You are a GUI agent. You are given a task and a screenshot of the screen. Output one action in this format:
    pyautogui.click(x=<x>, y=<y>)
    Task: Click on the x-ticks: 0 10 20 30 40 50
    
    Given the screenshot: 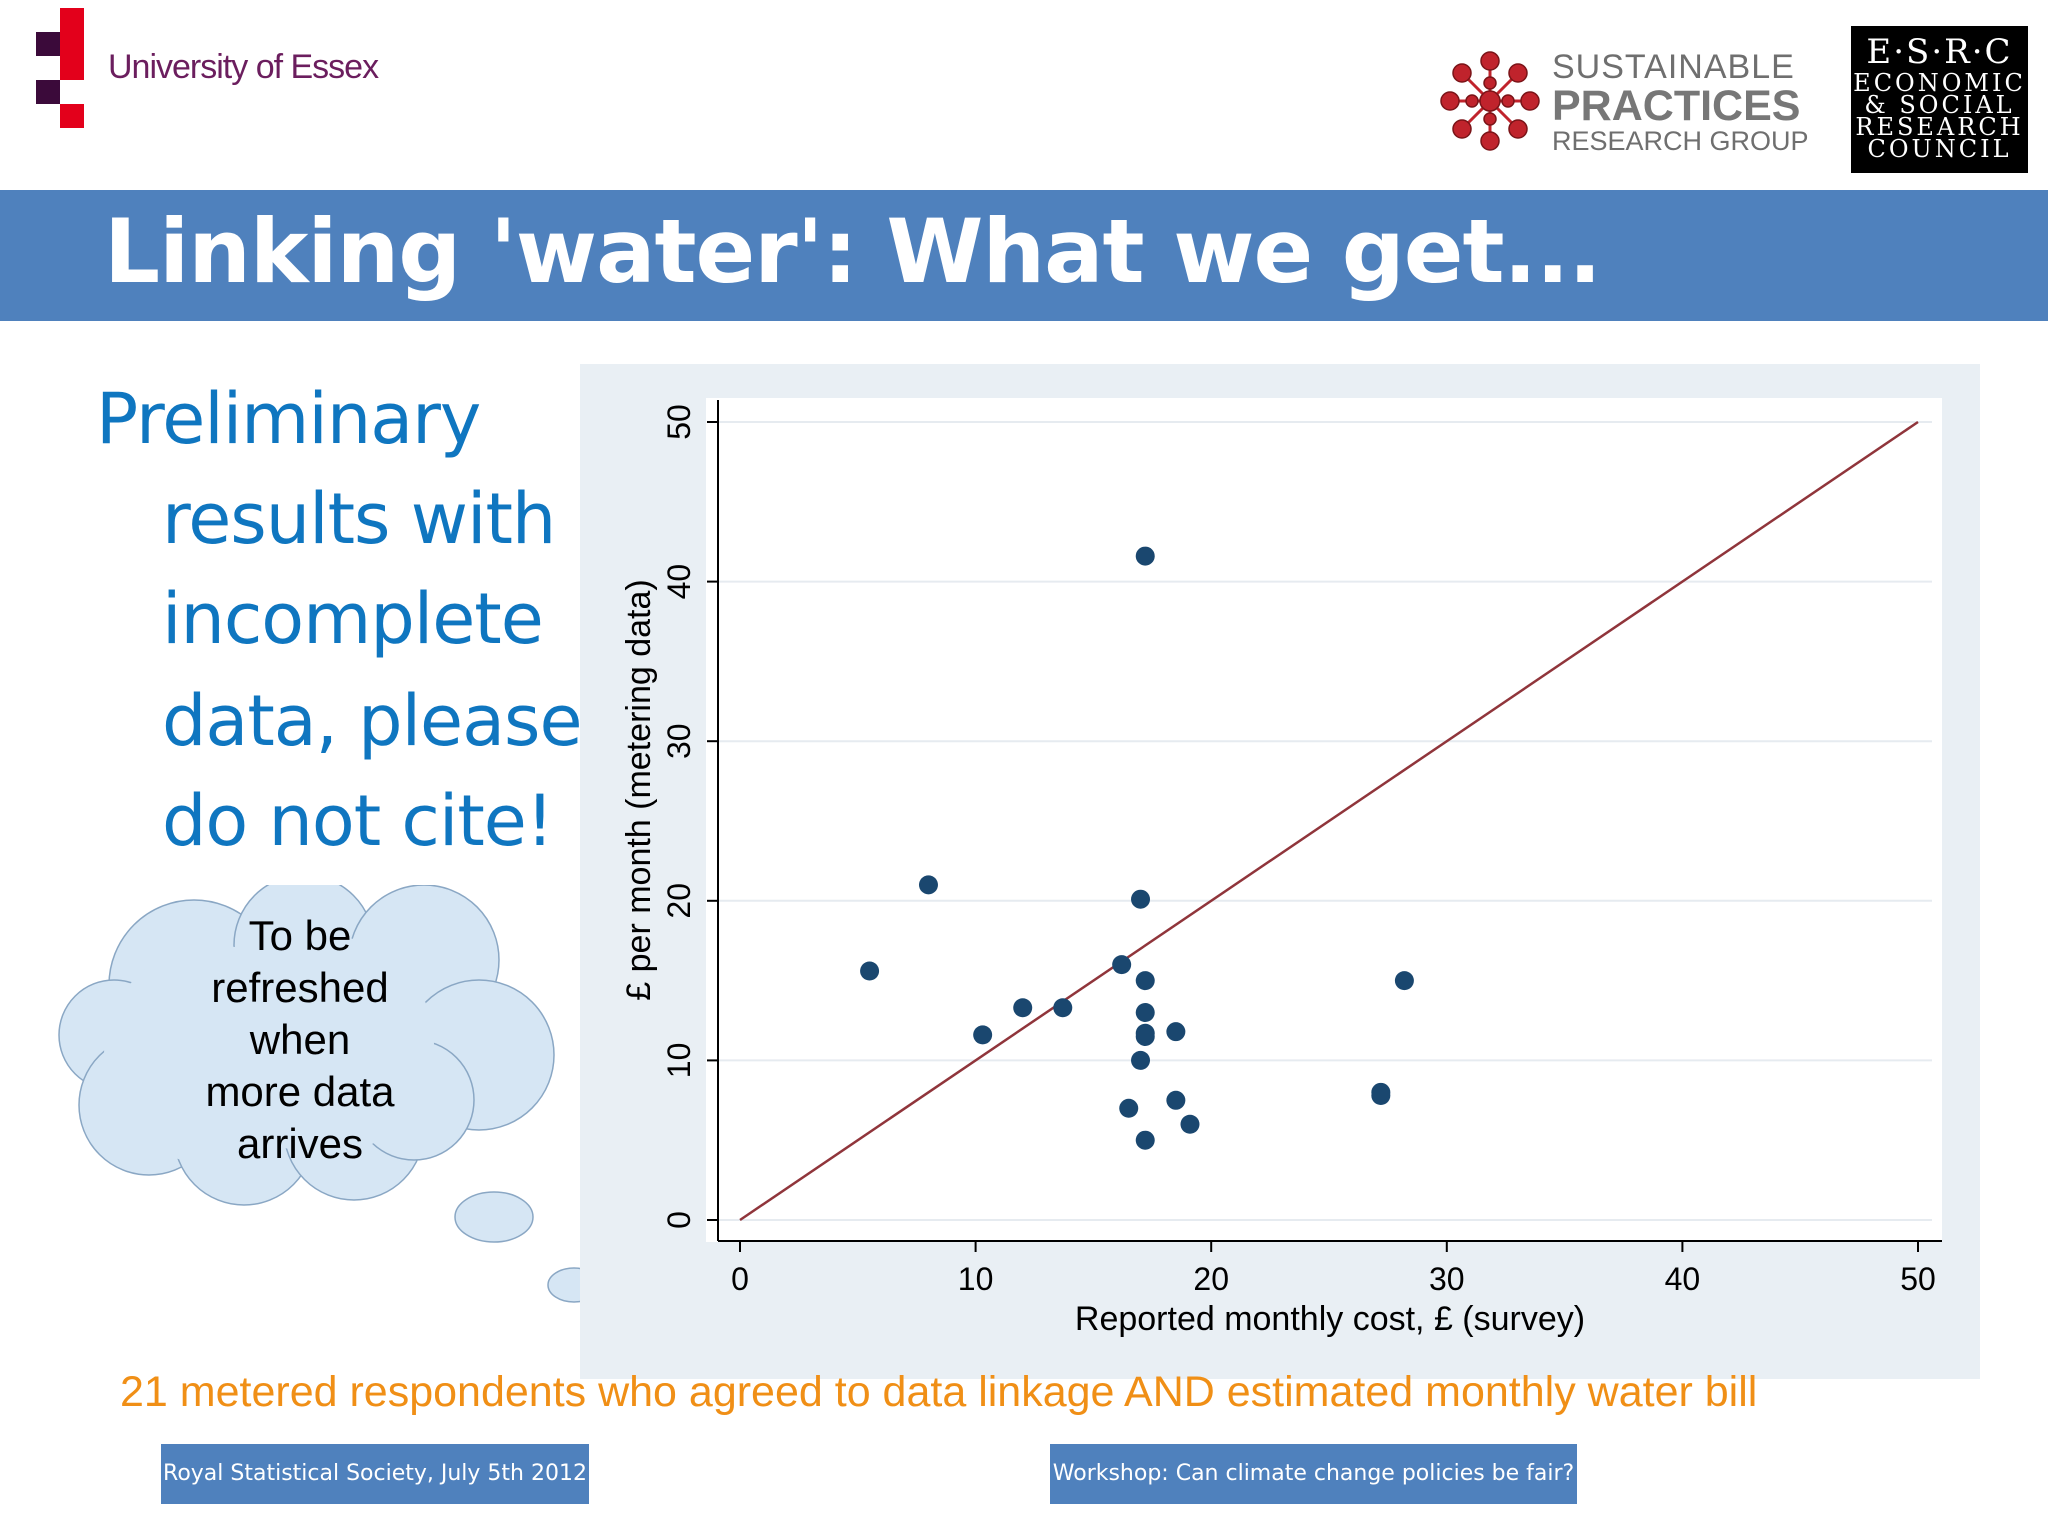 What is the action you would take?
    pyautogui.click(x=1333, y=1269)
    